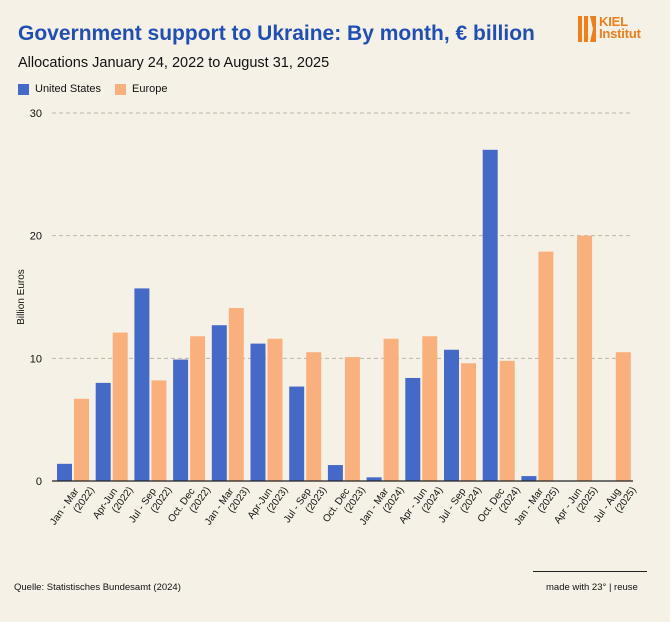  What do you see at coordinates (21, 297) in the screenshot?
I see `y-axis-label: Billion Euros` at bounding box center [21, 297].